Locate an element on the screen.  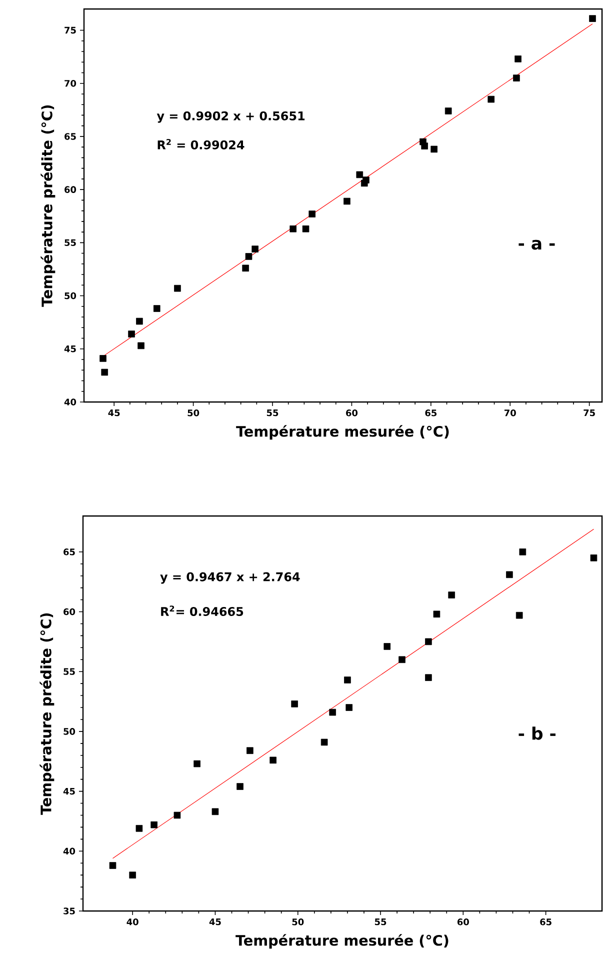
annotation: - b - is located at coordinates (537, 733).